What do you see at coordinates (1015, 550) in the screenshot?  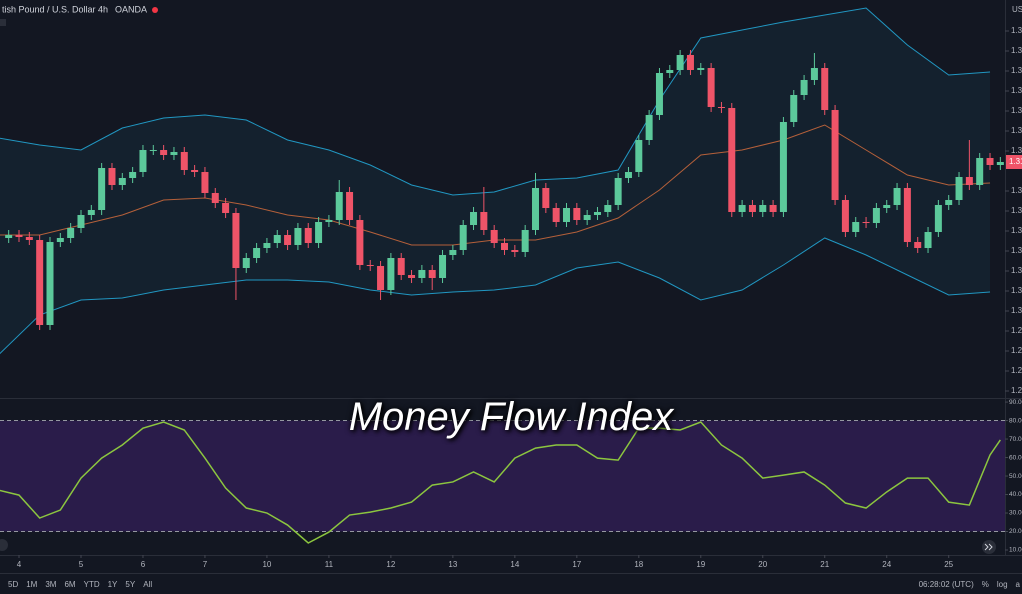 I see `y-tick-label: 10.00` at bounding box center [1015, 550].